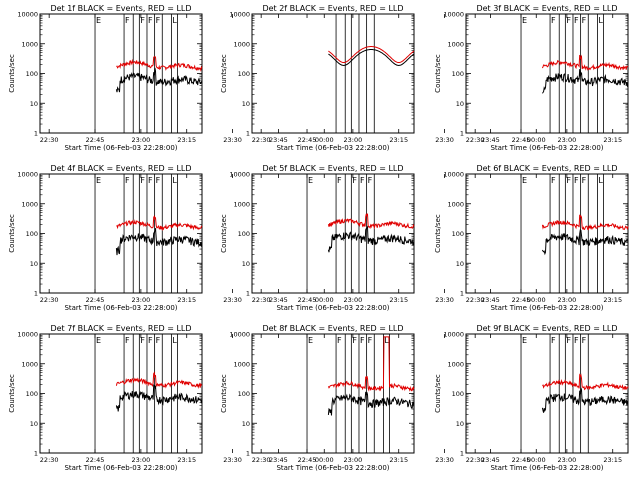  Describe the element at coordinates (120, 168) in the screenshot. I see `panel-title: Det 4f BLACK = Events, RED = LLD` at that location.